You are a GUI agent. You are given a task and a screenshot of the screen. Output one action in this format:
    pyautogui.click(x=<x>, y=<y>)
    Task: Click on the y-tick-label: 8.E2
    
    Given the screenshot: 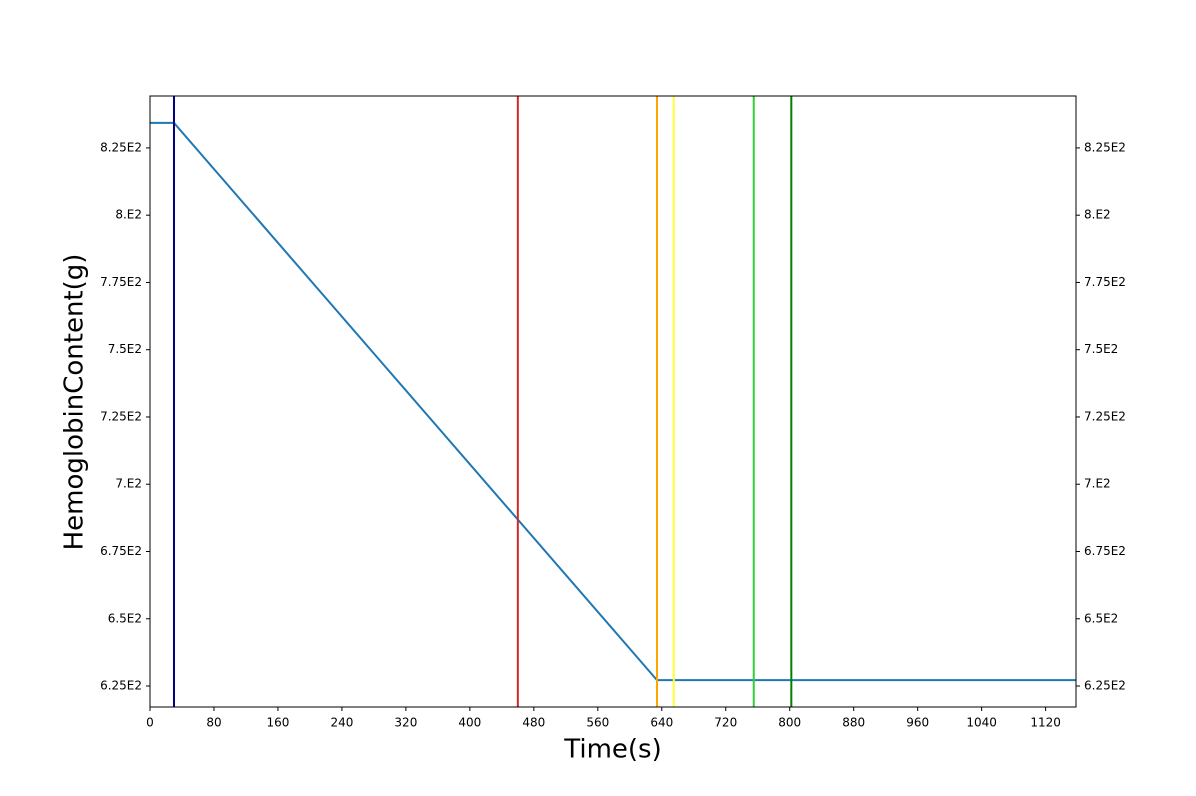 What is the action you would take?
    pyautogui.click(x=128, y=215)
    